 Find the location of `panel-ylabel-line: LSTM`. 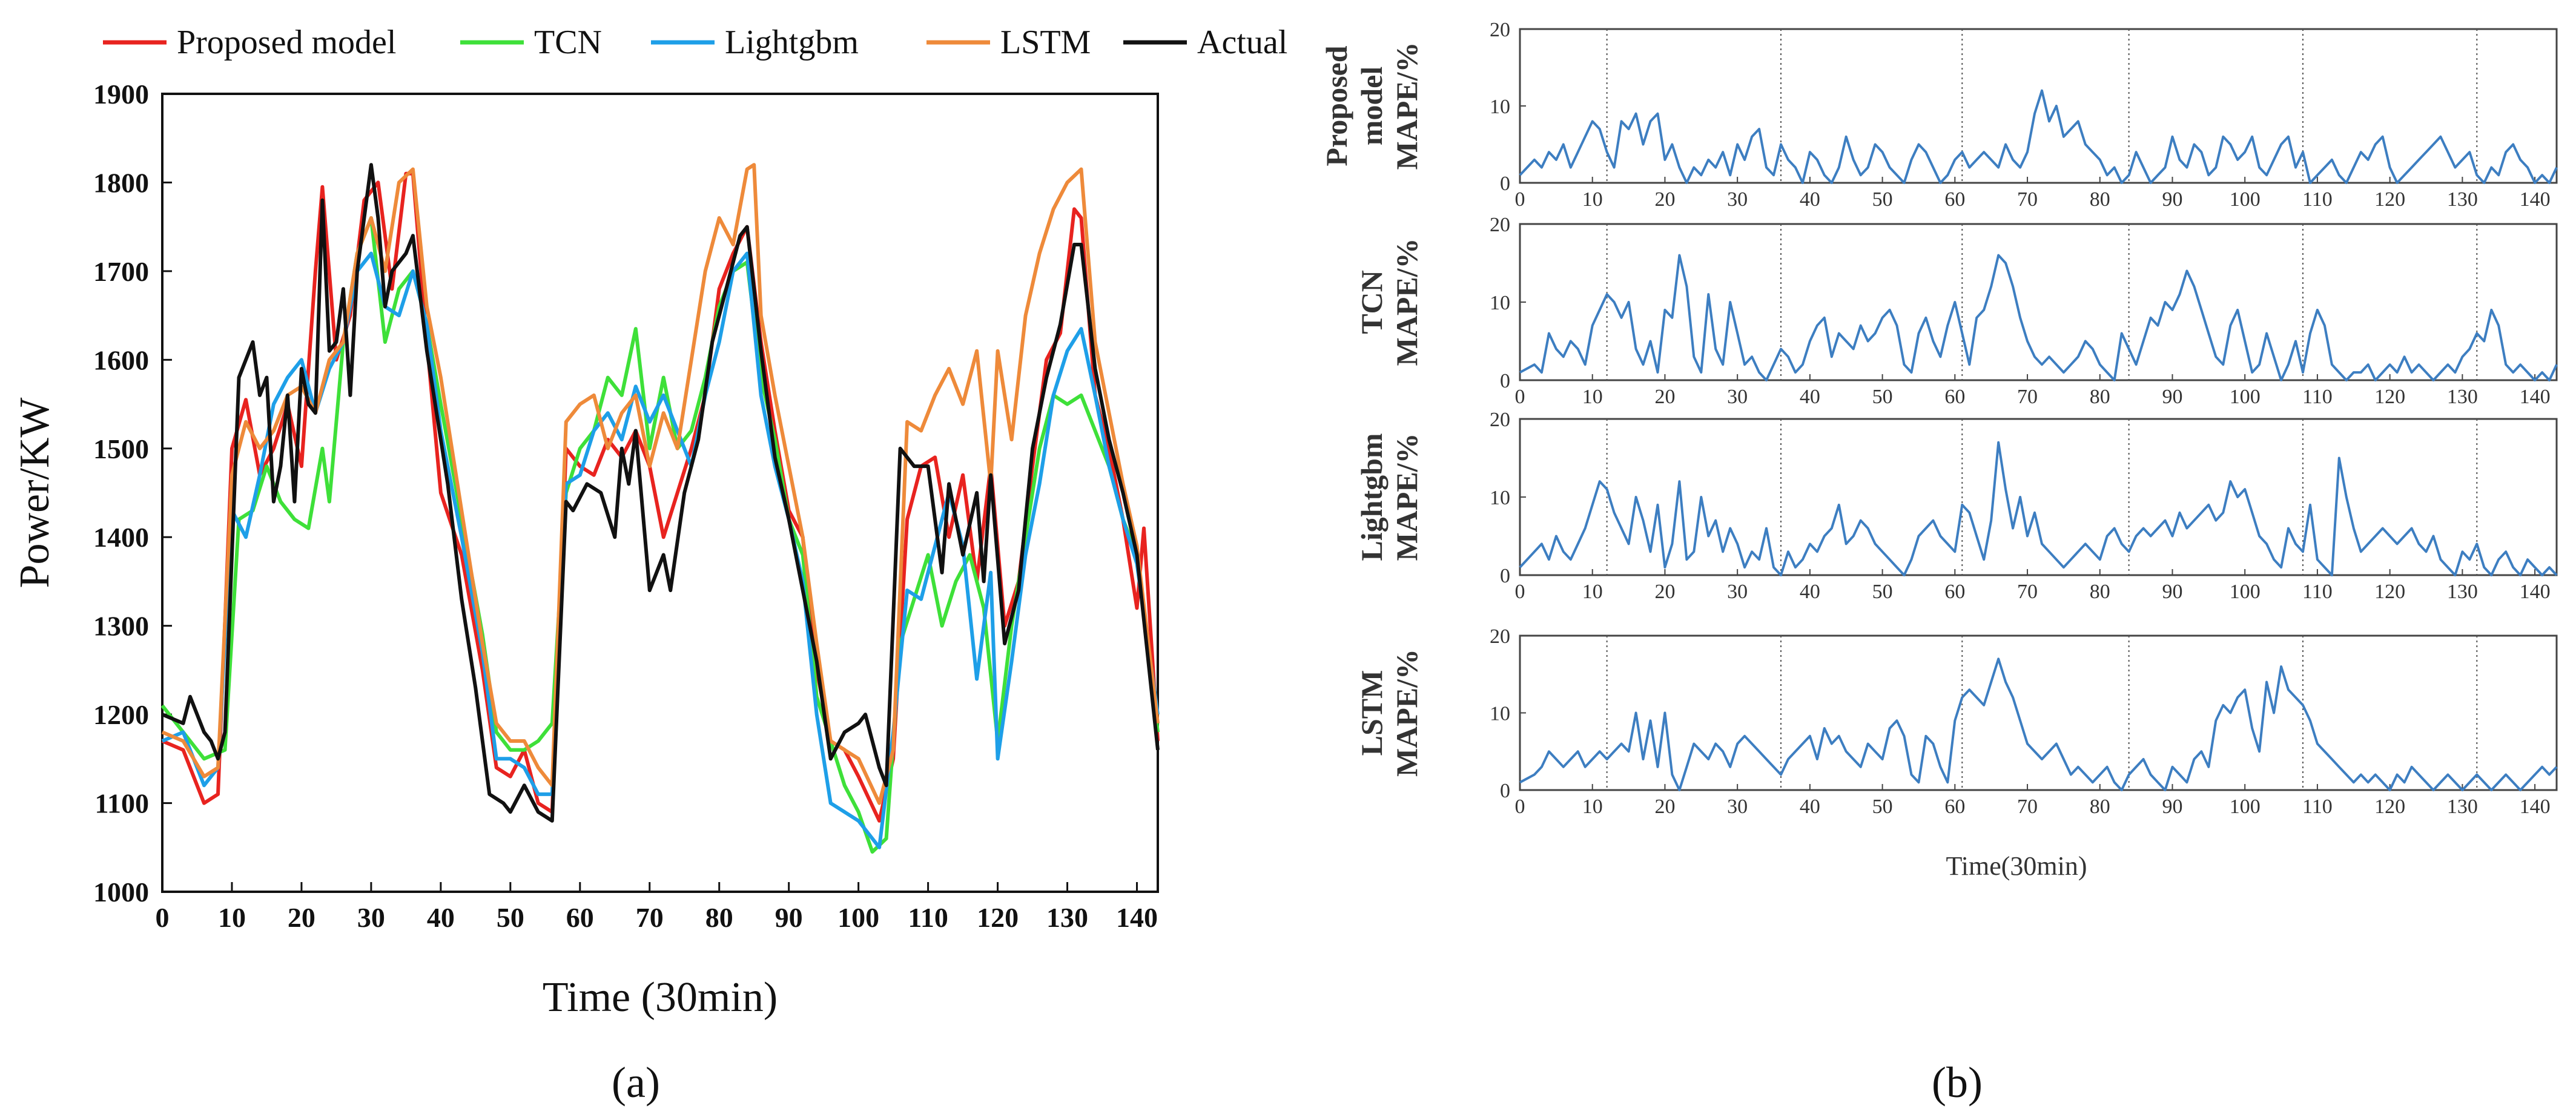

panel-ylabel-line: LSTM is located at coordinates (1372, 713).